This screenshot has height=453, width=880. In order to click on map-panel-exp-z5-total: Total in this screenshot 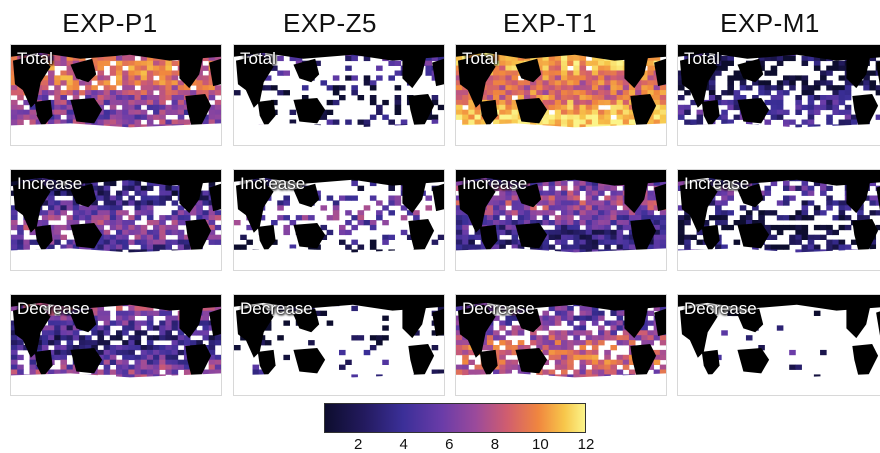, I will do `click(339, 95)`.